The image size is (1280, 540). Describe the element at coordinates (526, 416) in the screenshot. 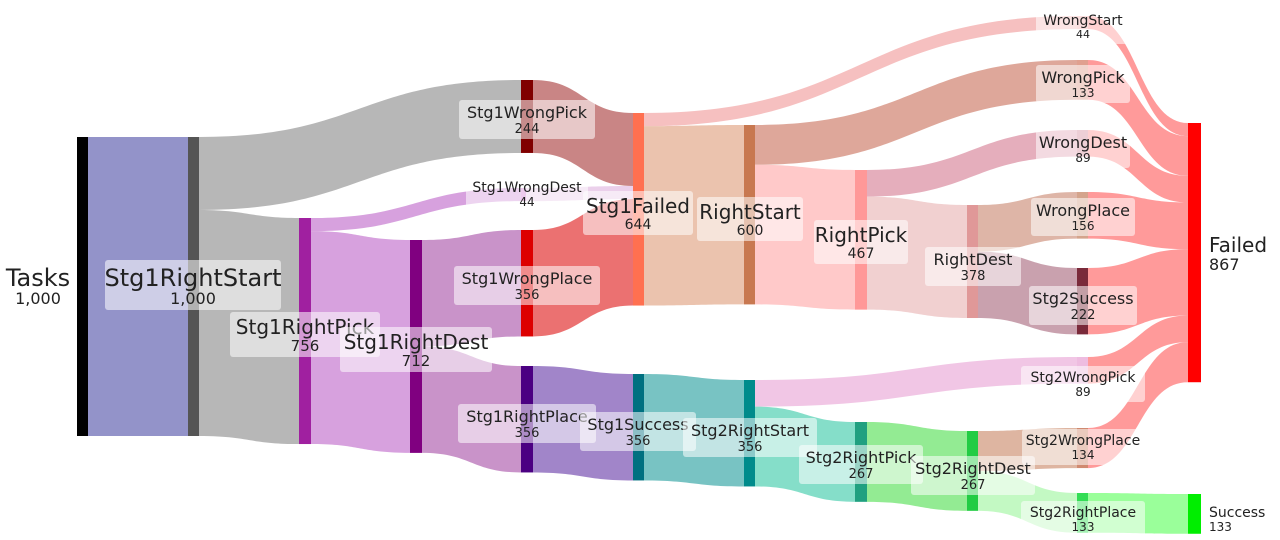

I see `node-label-Stg1RightPlace: Stg1RightPlace` at that location.